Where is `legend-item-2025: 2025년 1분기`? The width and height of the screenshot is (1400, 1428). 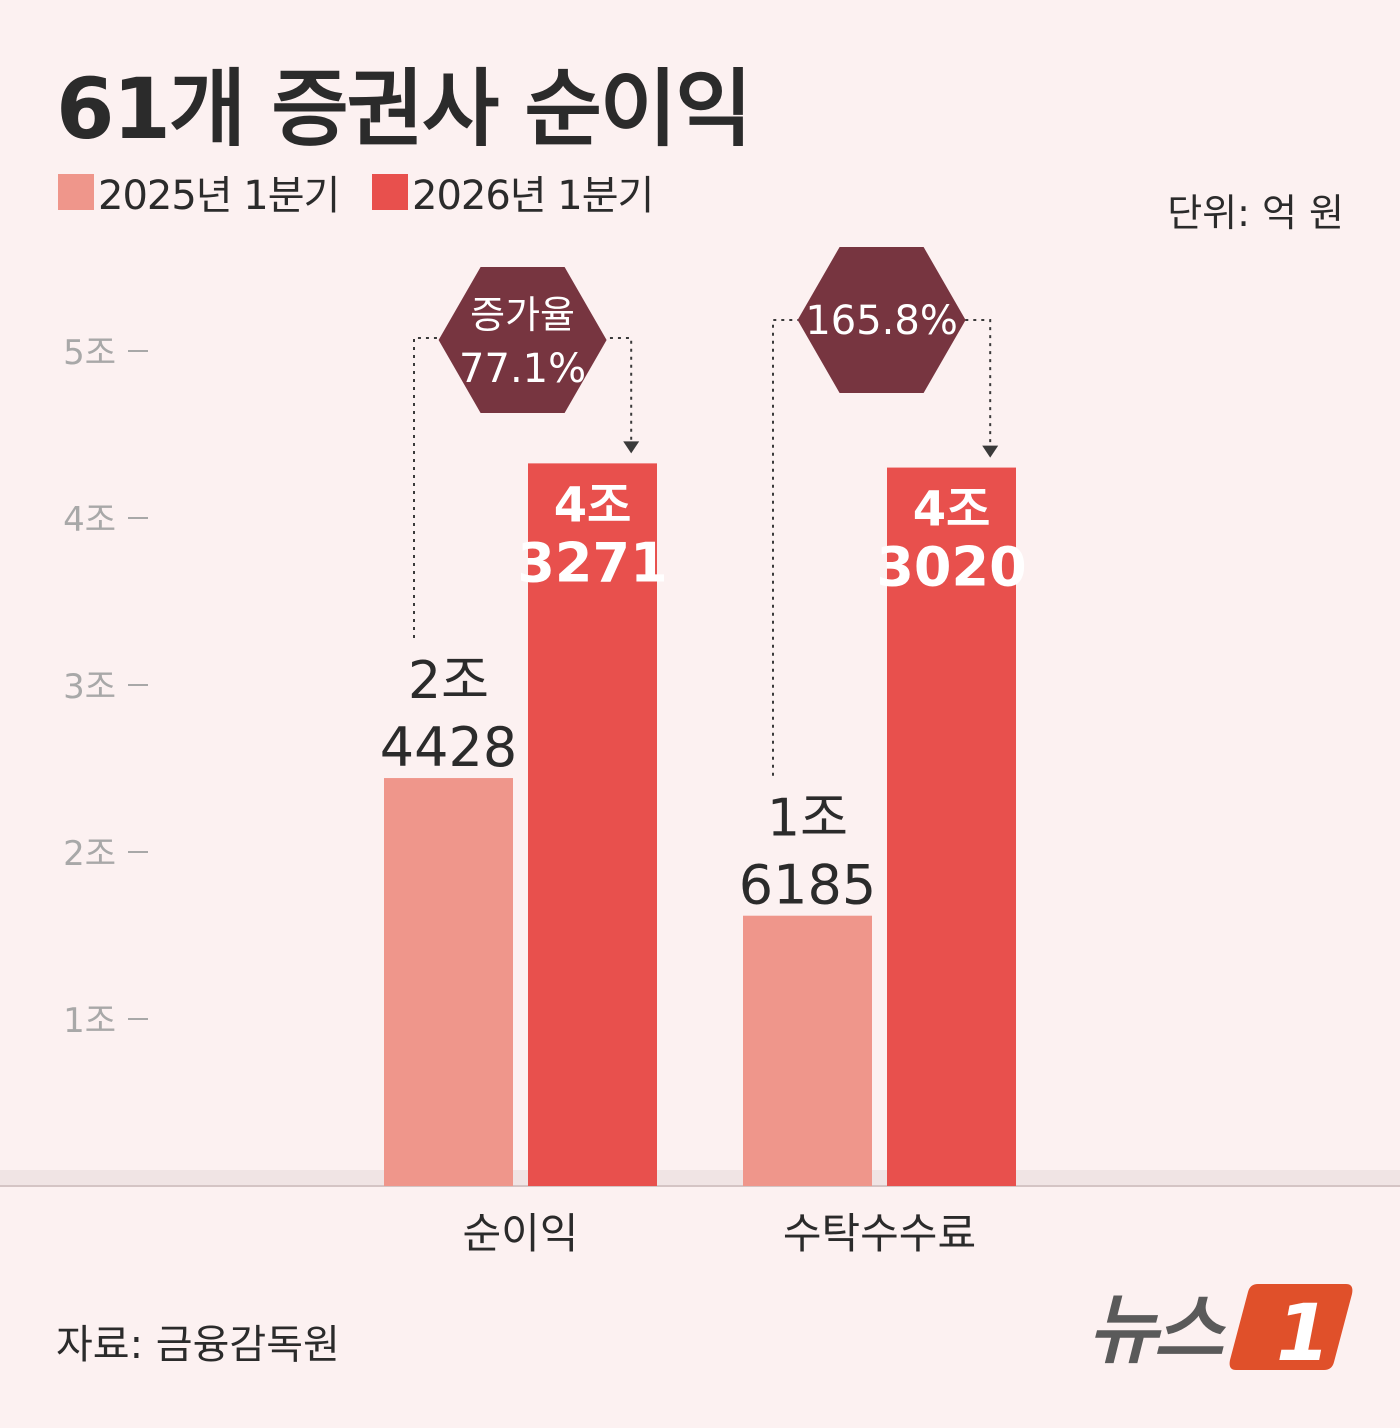 legend-item-2025: 2025년 1분기 is located at coordinates (199, 192).